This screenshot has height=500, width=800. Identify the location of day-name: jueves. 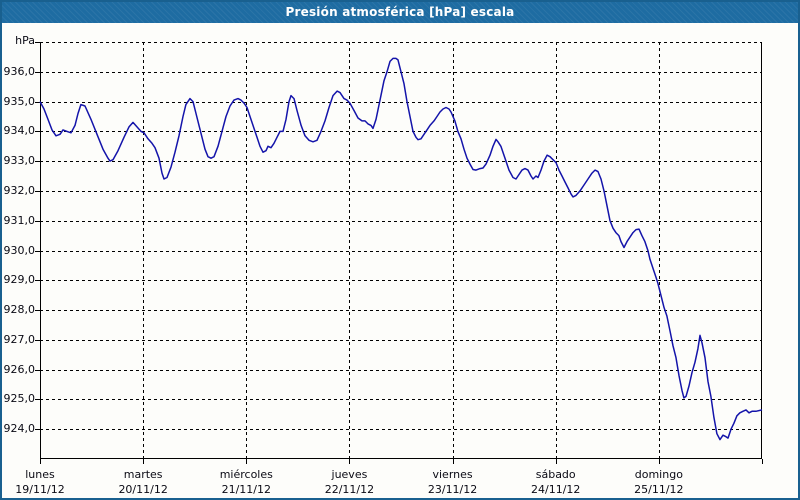
(349, 474).